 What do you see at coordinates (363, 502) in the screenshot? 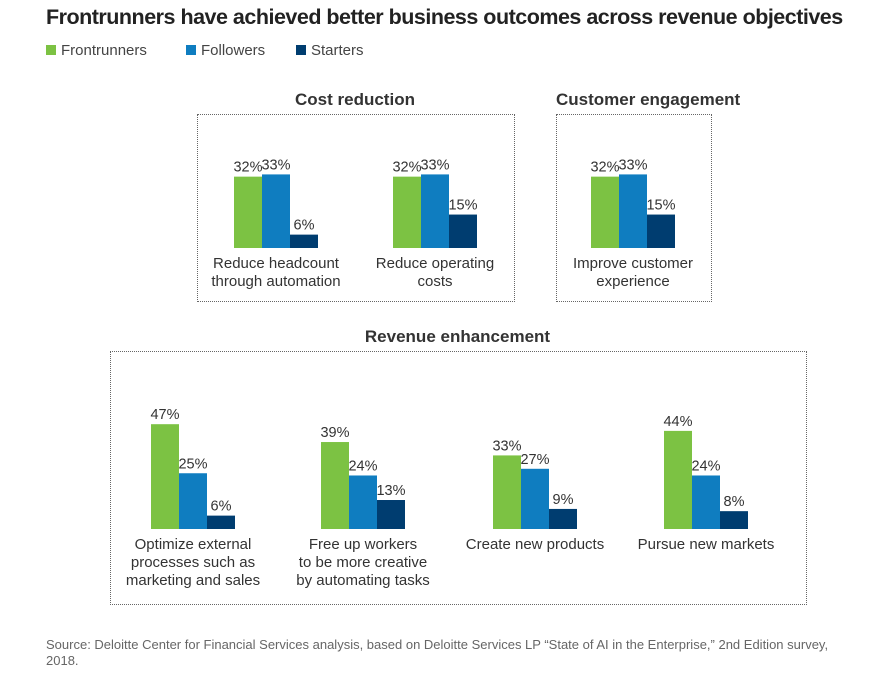
I see `bar-free-up-workers-followers` at bounding box center [363, 502].